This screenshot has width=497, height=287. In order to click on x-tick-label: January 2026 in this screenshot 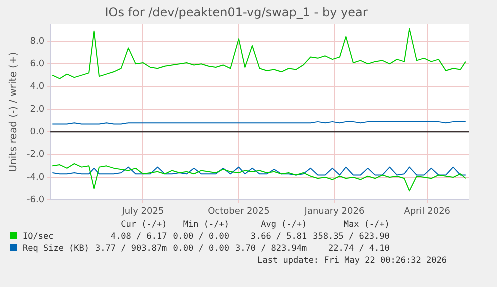, I will do `click(334, 211)`.